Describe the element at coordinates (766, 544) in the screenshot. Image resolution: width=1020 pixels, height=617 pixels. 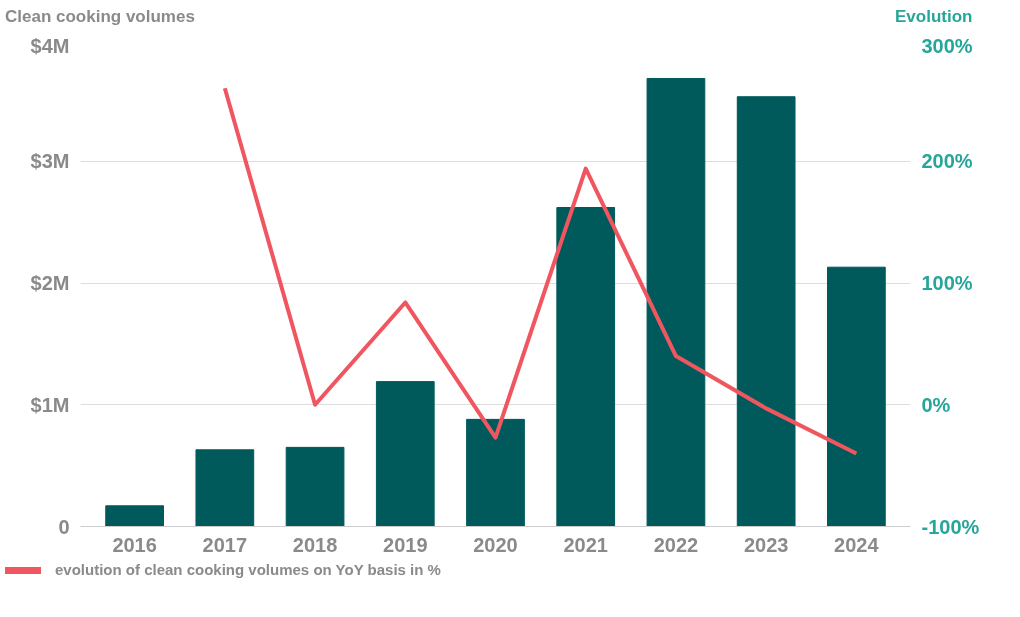
I see `x-tick-label: 2023` at that location.